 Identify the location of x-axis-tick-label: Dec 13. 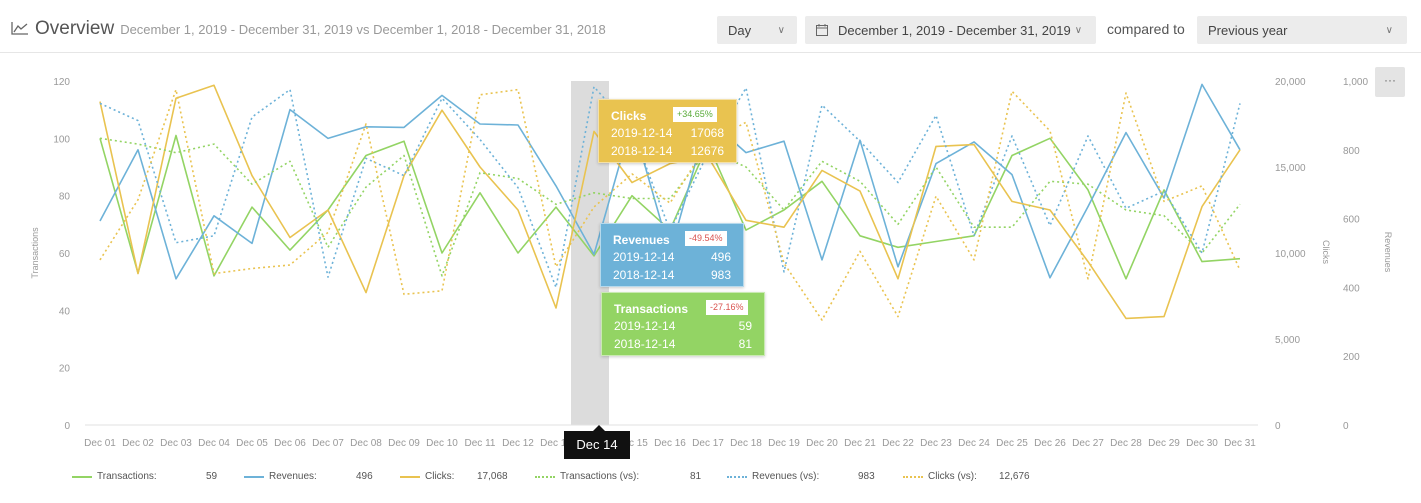
(556, 443).